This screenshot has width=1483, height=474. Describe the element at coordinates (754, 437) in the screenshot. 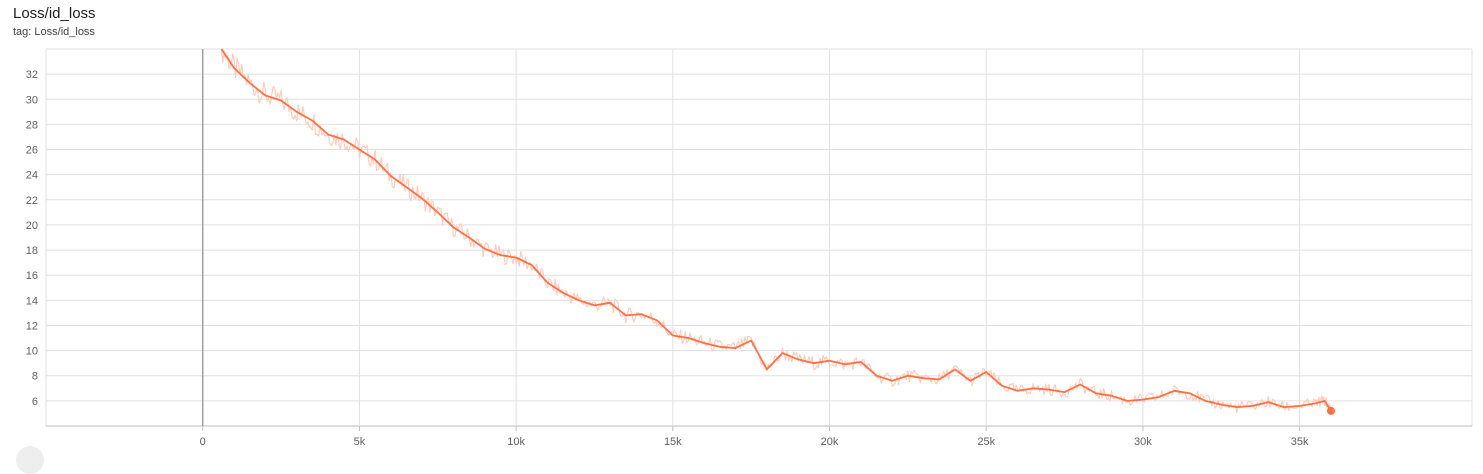

I see `x-axis: 0 5k 10k 15k 20k 25k 30k 35k` at that location.